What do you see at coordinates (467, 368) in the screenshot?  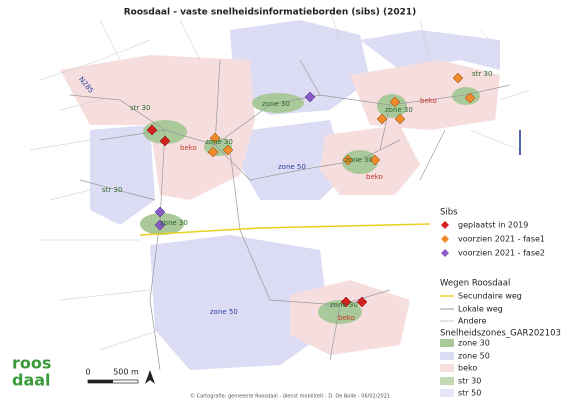 I see `legend-item: beko` at bounding box center [467, 368].